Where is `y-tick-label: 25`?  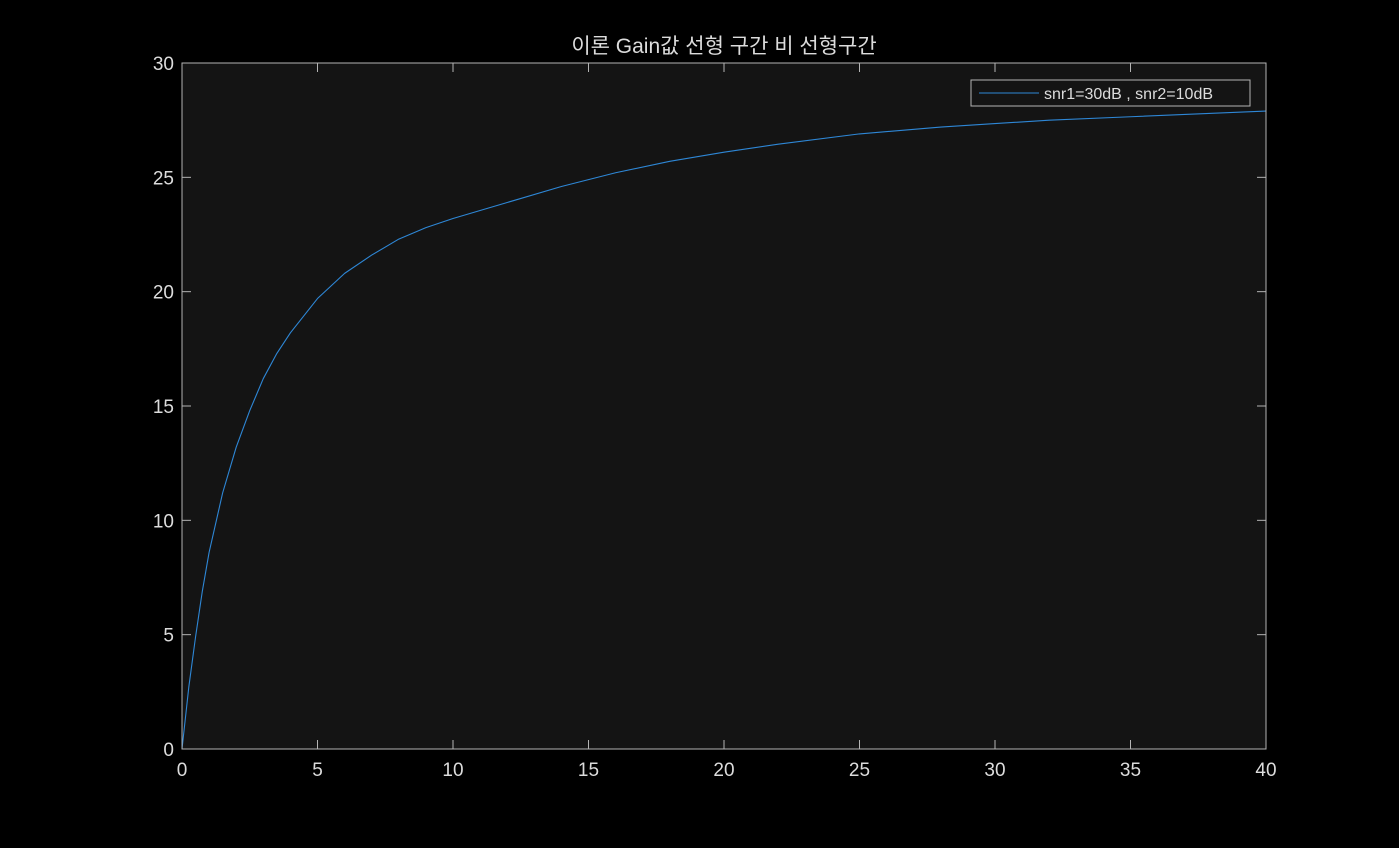 y-tick-label: 25 is located at coordinates (163, 178).